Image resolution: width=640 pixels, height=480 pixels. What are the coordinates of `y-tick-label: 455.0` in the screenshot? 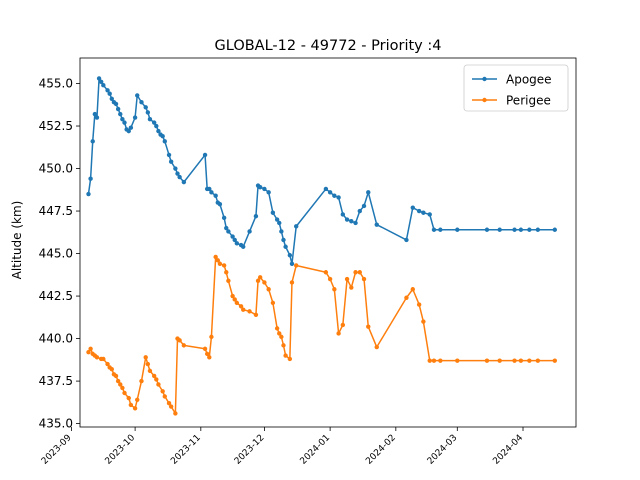 It's located at (56, 84).